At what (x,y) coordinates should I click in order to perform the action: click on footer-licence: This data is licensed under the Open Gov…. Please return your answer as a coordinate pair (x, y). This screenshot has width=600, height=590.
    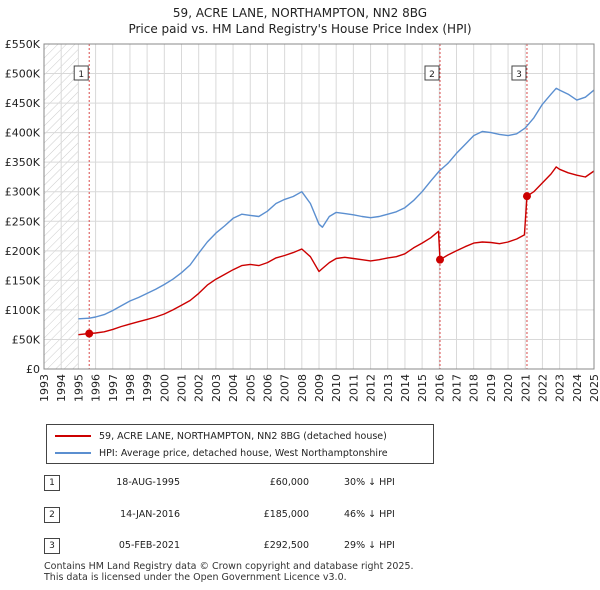
    Looking at the image, I should click on (195, 577).